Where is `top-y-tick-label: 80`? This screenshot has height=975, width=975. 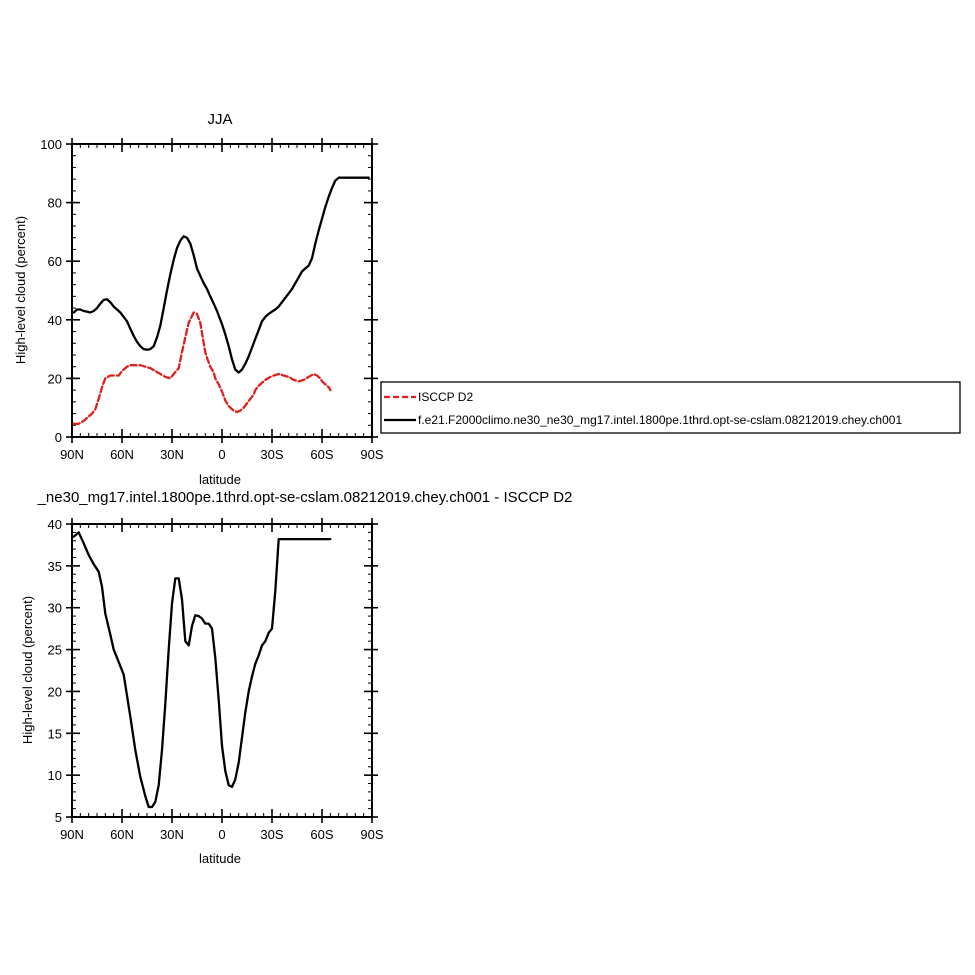 top-y-tick-label: 80 is located at coordinates (55, 203).